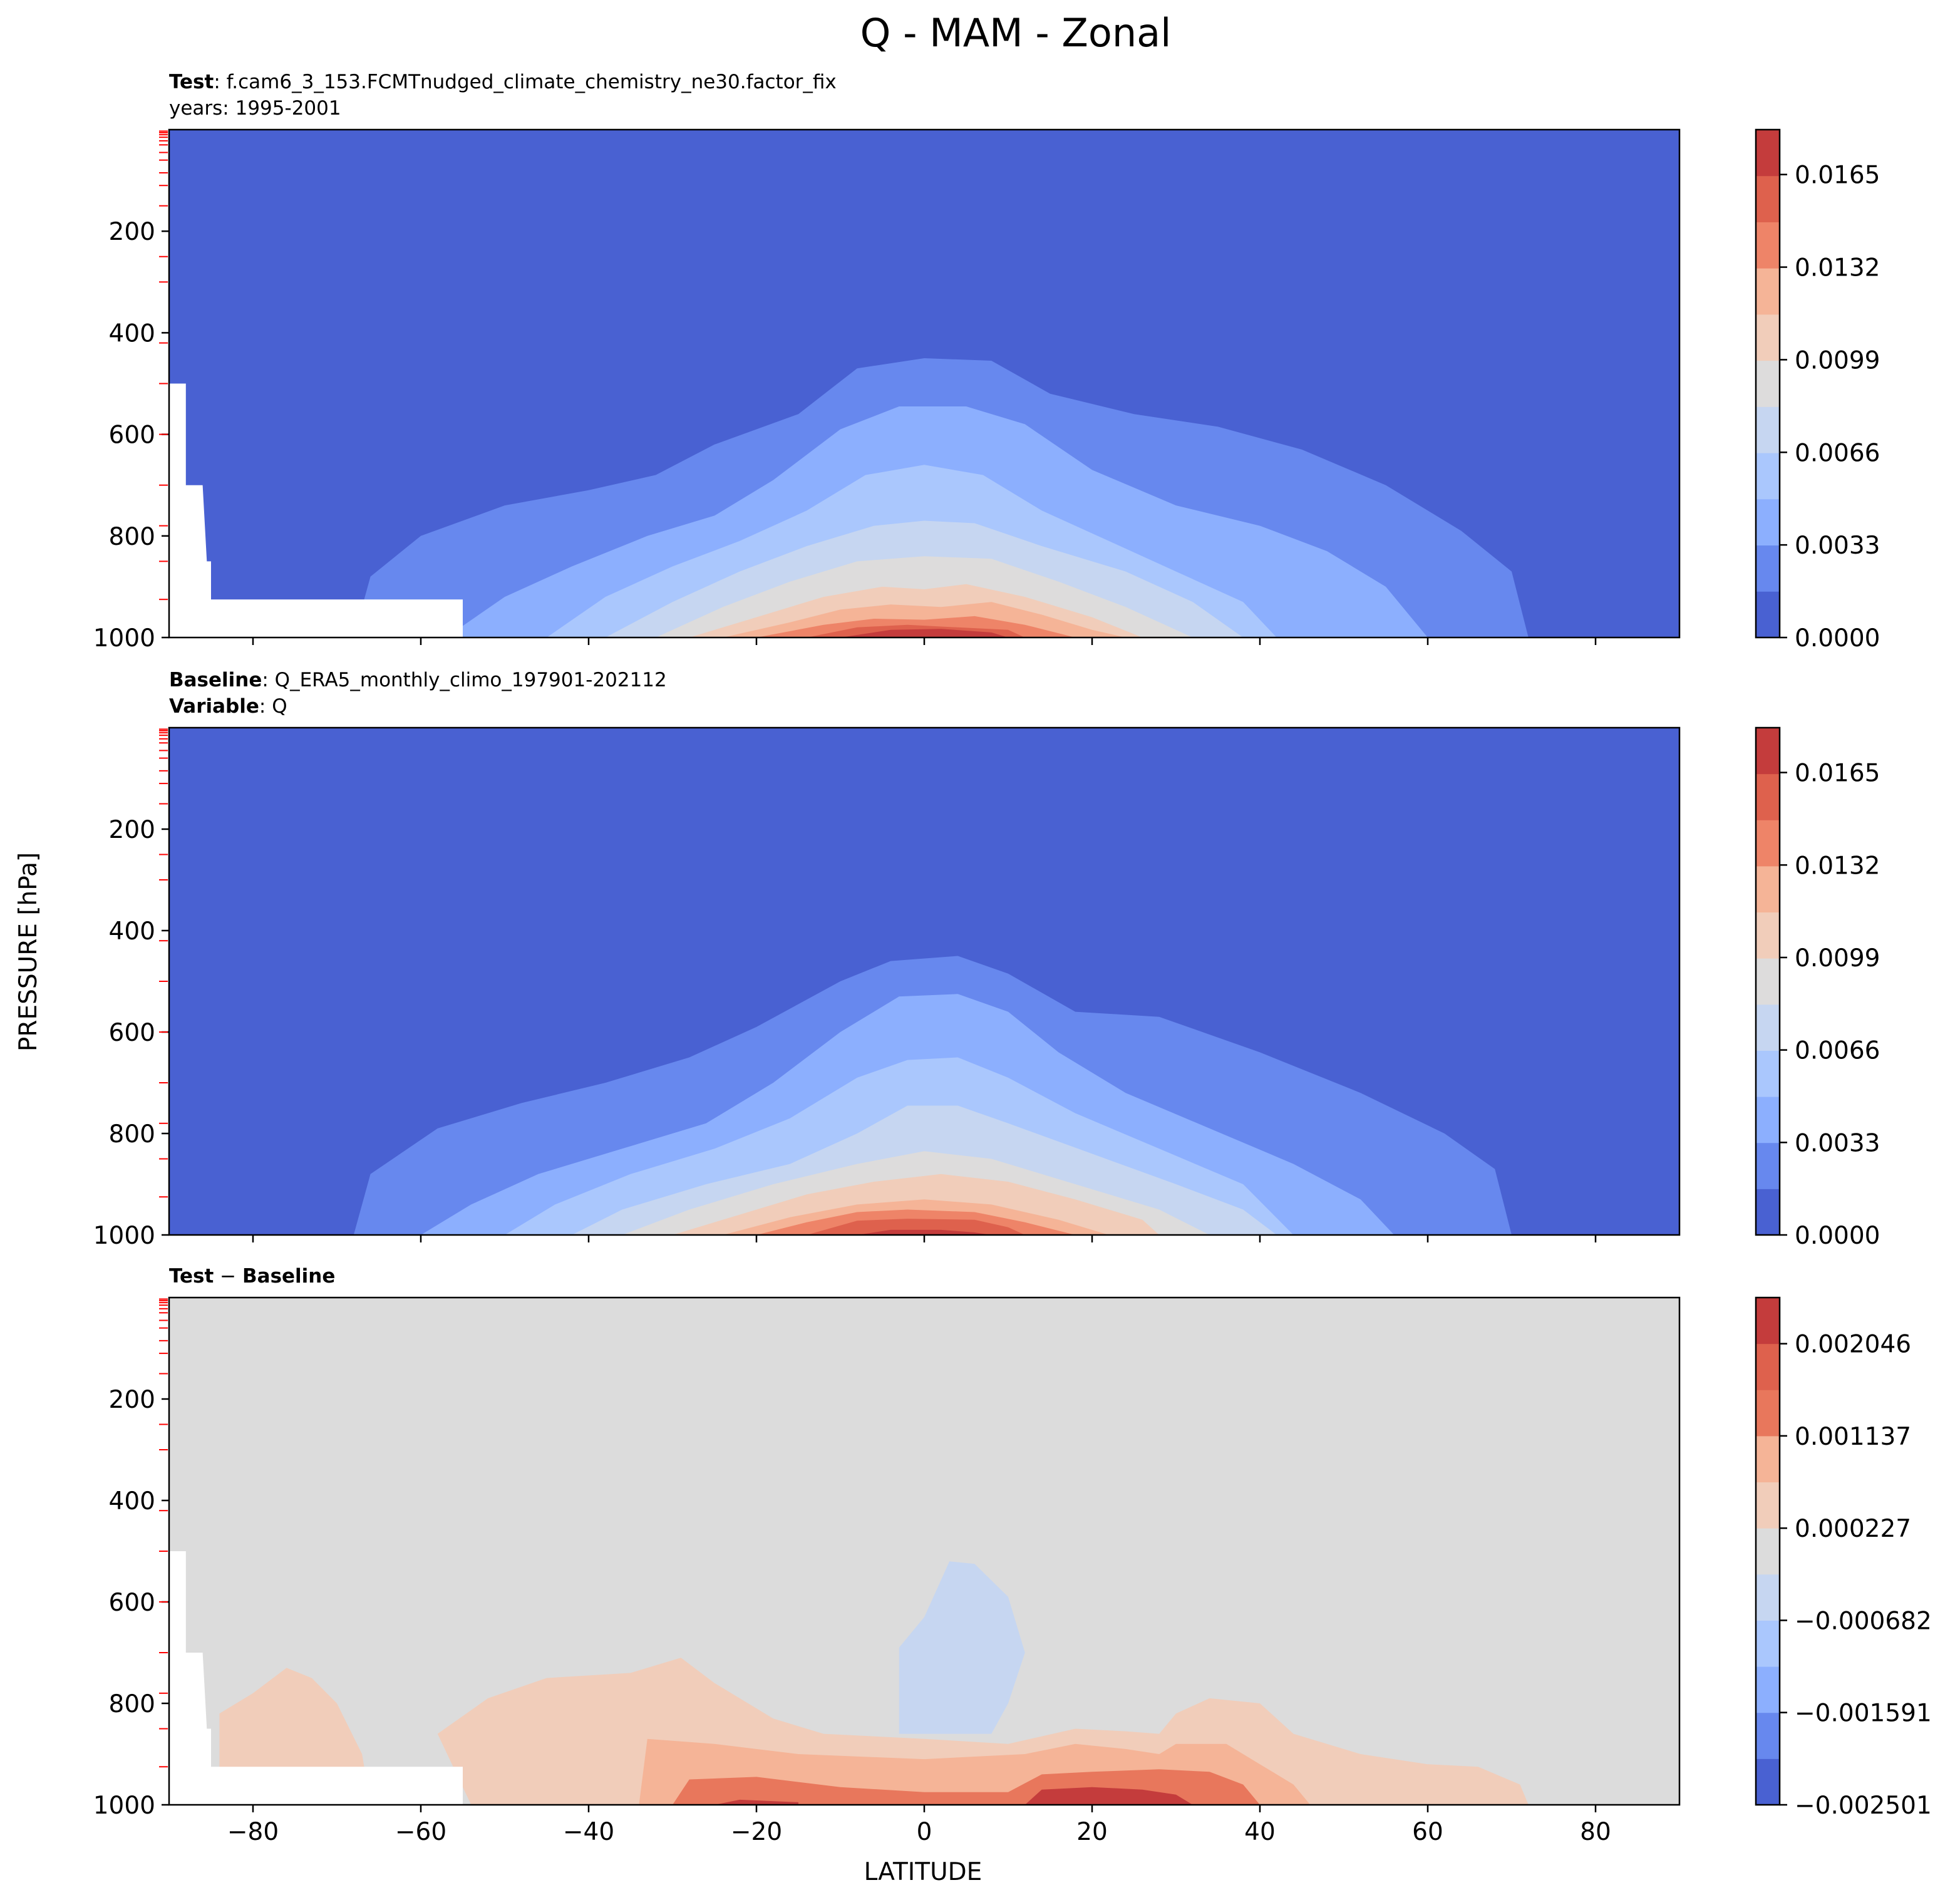 This screenshot has height=1900, width=1960. What do you see at coordinates (228, 1276) in the screenshot?
I see `panel-difference-header-minus: −` at bounding box center [228, 1276].